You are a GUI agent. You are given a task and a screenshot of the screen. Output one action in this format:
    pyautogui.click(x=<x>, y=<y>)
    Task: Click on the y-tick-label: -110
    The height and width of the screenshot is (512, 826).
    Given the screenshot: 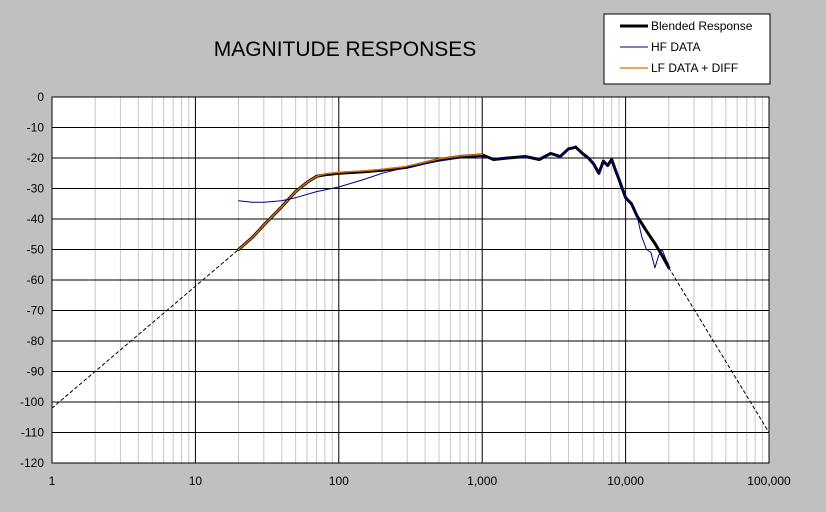 What is the action you would take?
    pyautogui.click(x=32, y=433)
    